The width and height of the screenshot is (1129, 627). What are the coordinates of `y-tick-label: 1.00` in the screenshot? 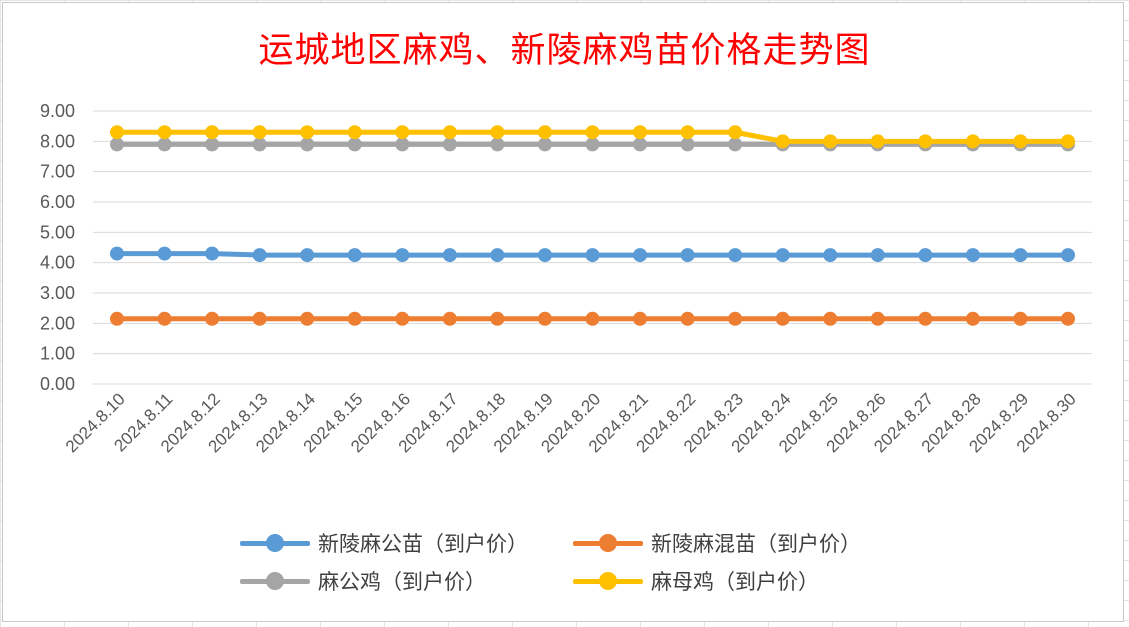 It's located at (57, 354).